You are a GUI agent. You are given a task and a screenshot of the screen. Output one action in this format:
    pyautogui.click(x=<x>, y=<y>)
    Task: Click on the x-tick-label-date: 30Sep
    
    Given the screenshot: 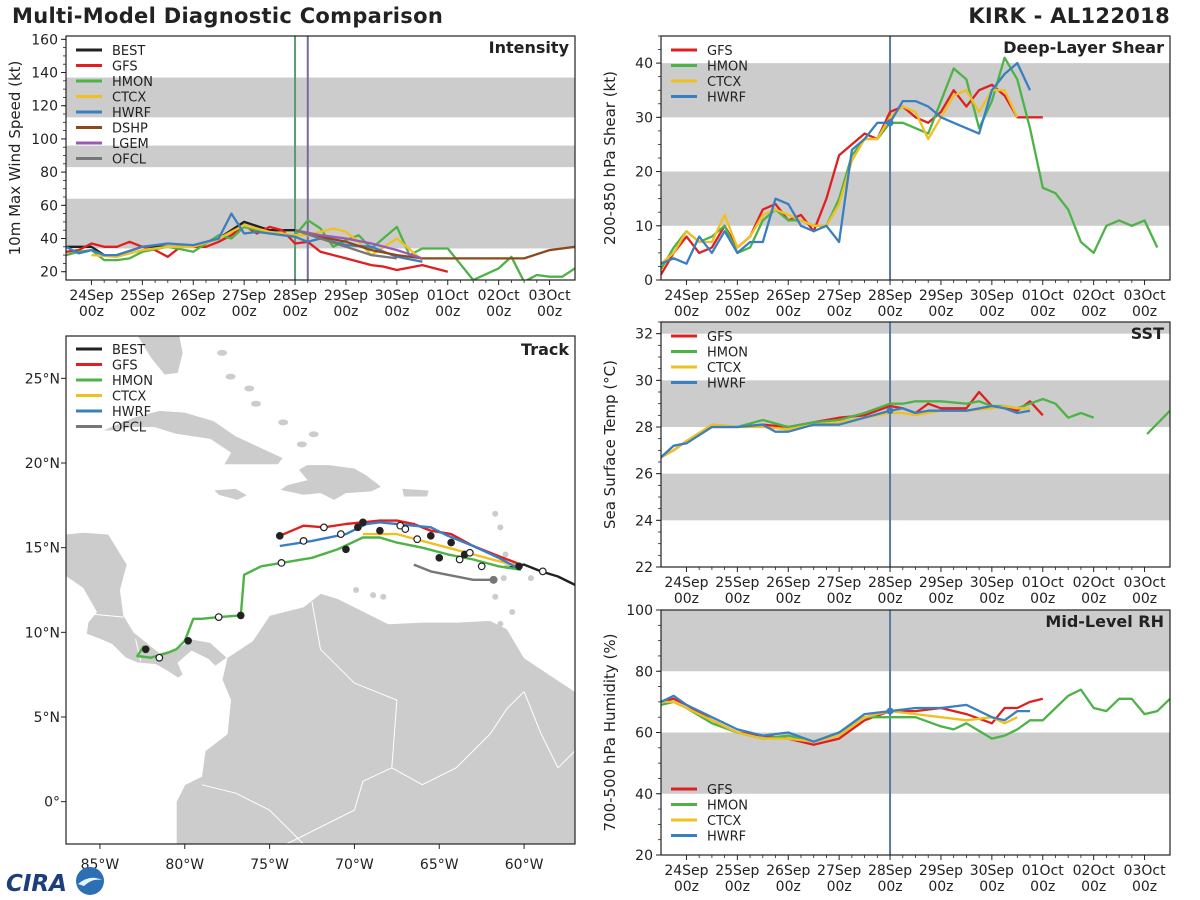 What is the action you would take?
    pyautogui.click(x=992, y=583)
    